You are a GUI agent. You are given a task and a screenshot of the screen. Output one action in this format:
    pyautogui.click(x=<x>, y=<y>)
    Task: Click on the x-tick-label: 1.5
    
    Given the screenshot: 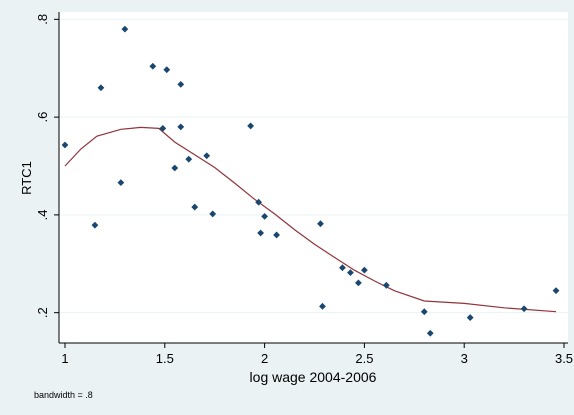 What is the action you would take?
    pyautogui.click(x=165, y=358)
    